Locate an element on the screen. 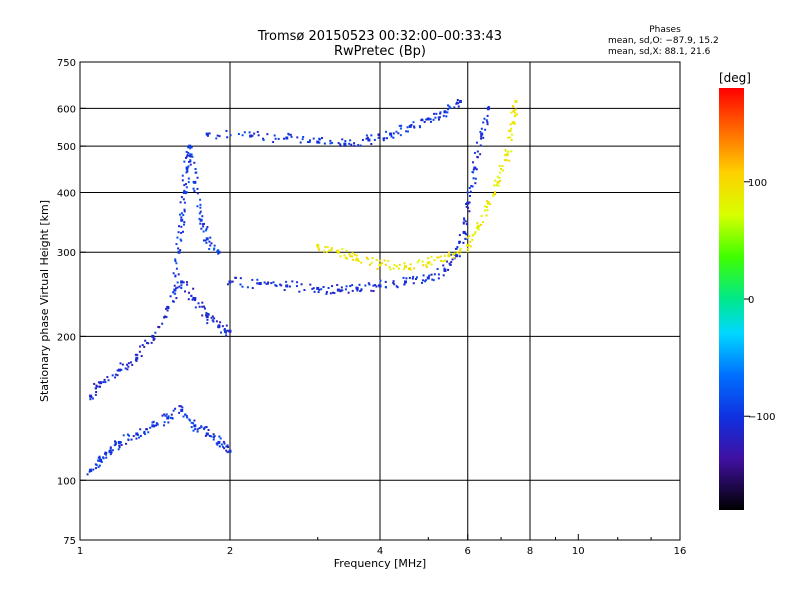 The height and width of the screenshot is (600, 800). stats-x-mode: mean, sd,X: 88.1, 21.6 is located at coordinates (659, 52).